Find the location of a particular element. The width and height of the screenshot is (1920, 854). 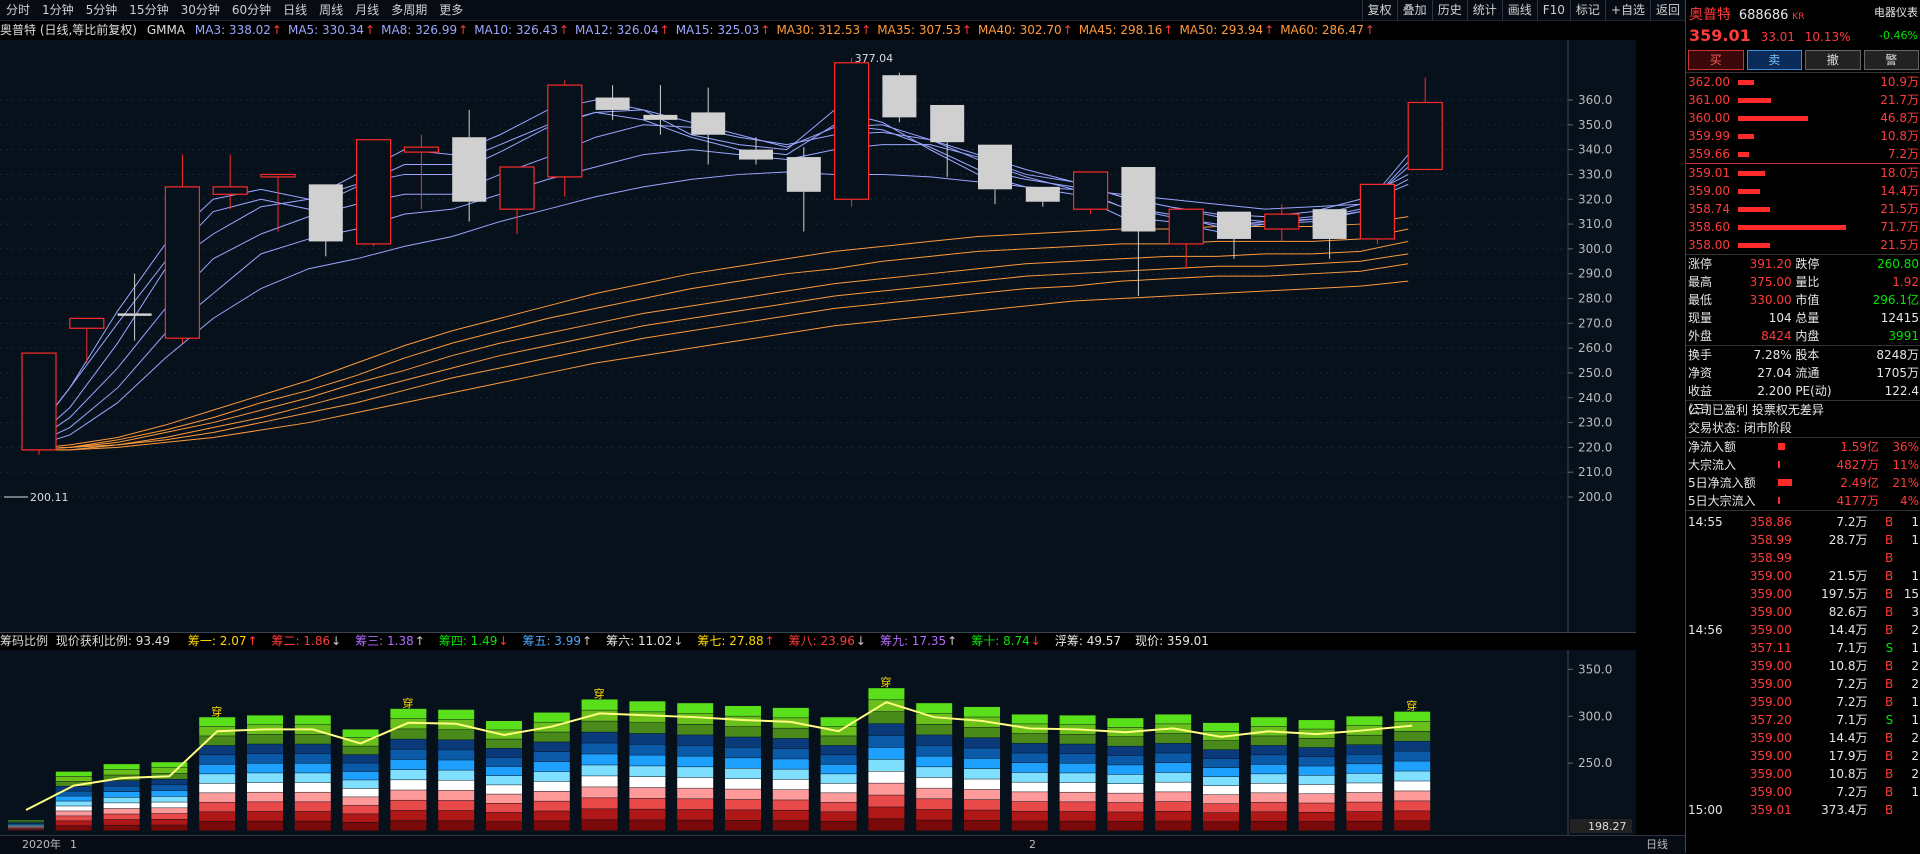

tick-side: B is located at coordinates (1883, 576).